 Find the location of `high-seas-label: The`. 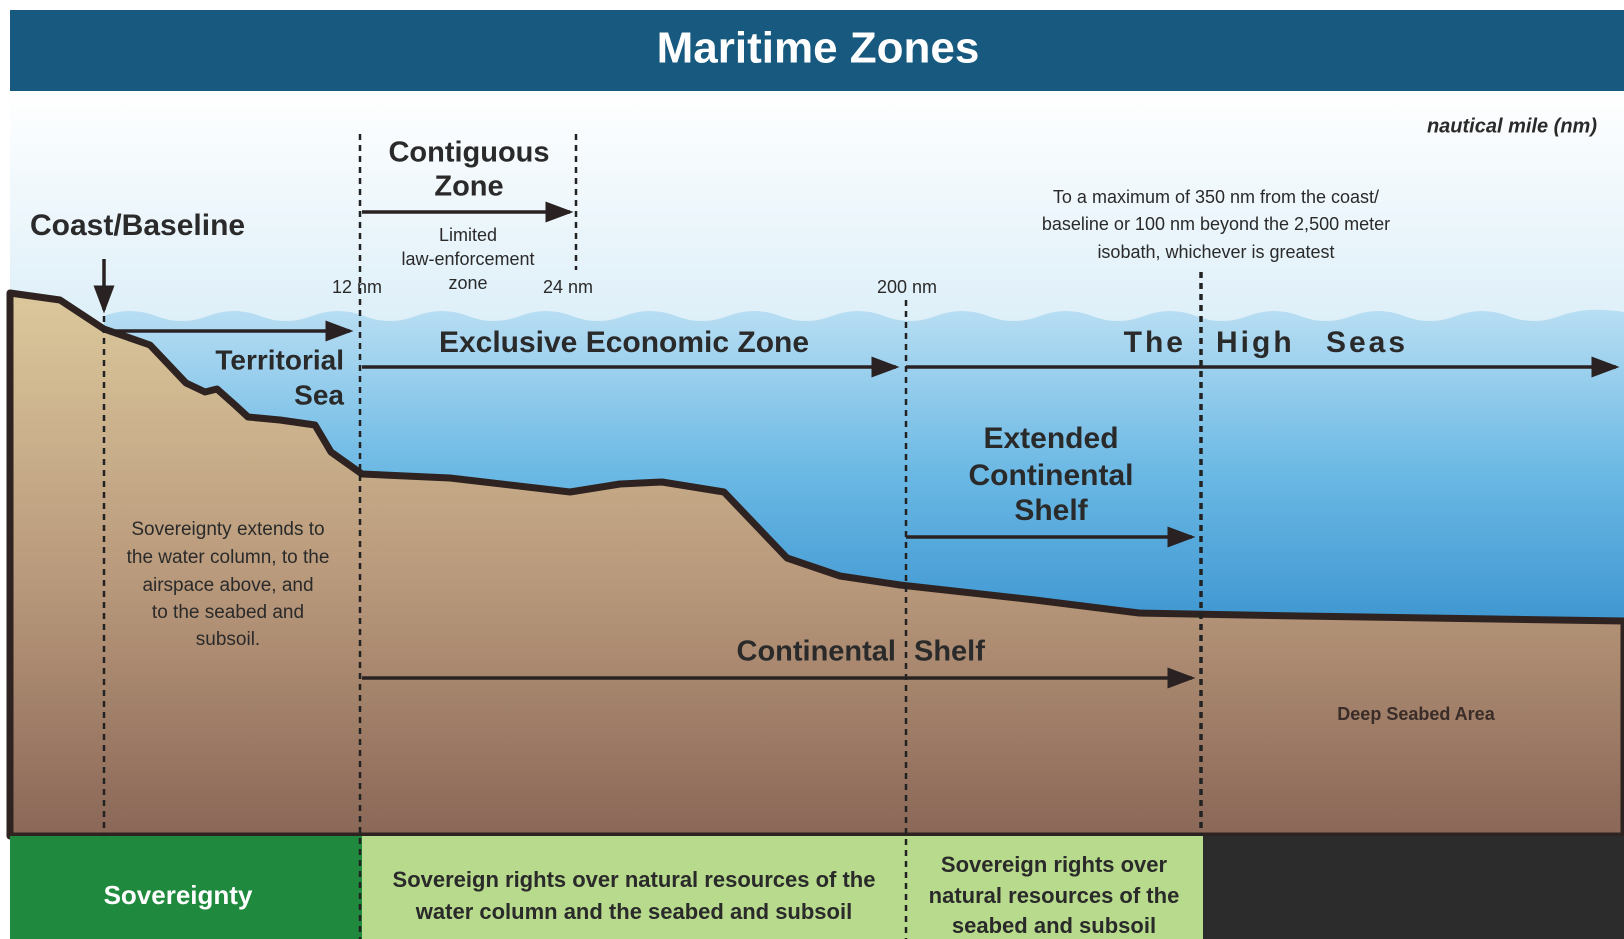

high-seas-label: The is located at coordinates (1155, 342).